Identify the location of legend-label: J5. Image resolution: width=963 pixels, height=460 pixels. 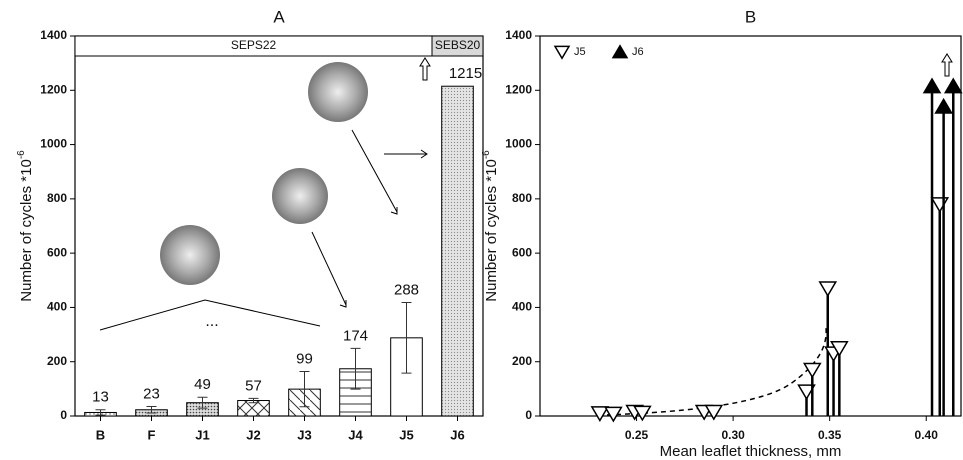
(580, 52).